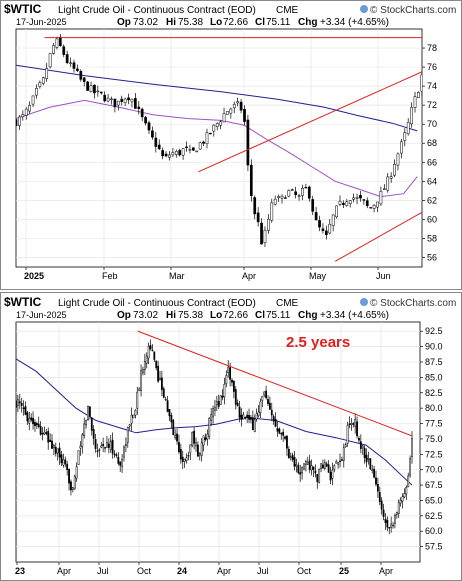 The image size is (462, 581). What do you see at coordinates (23, 302) in the screenshot?
I see `chart-bottom-symbol: $WTIC` at bounding box center [23, 302].